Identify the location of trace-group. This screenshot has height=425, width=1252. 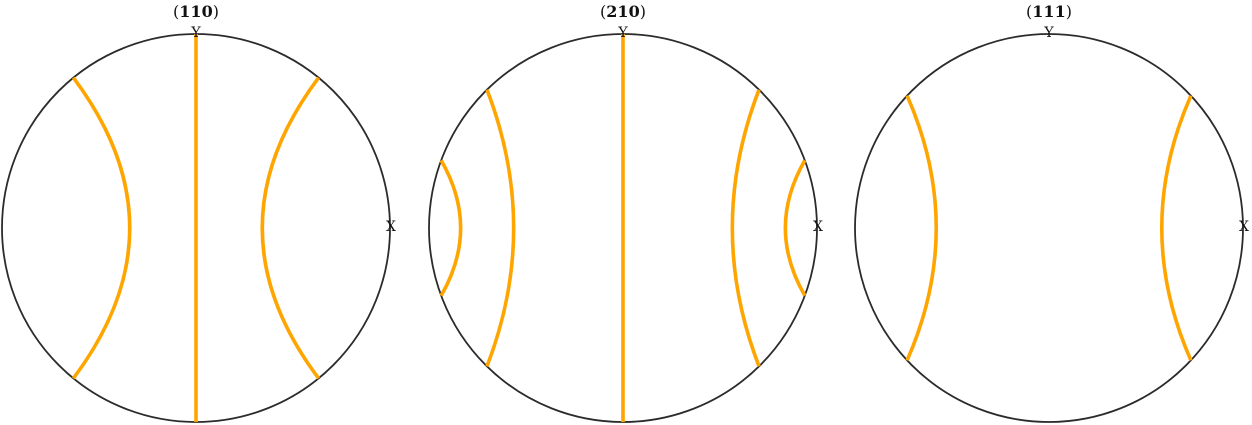
(1049, 228).